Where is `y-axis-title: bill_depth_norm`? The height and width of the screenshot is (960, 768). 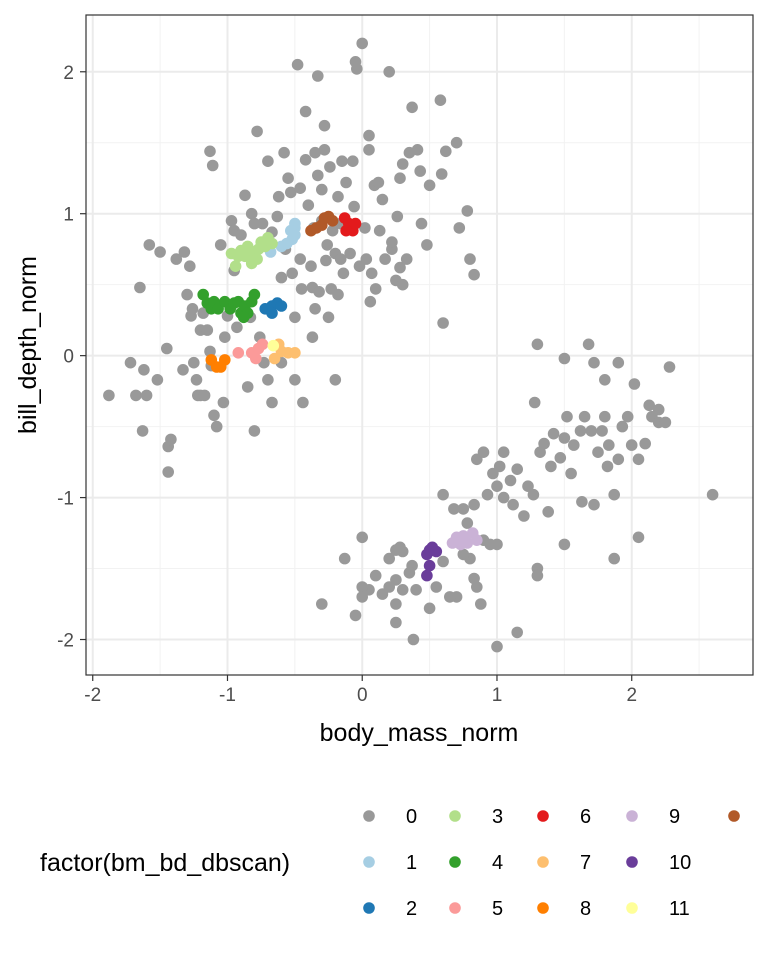
y-axis-title: bill_depth_norm is located at coordinates (28, 345).